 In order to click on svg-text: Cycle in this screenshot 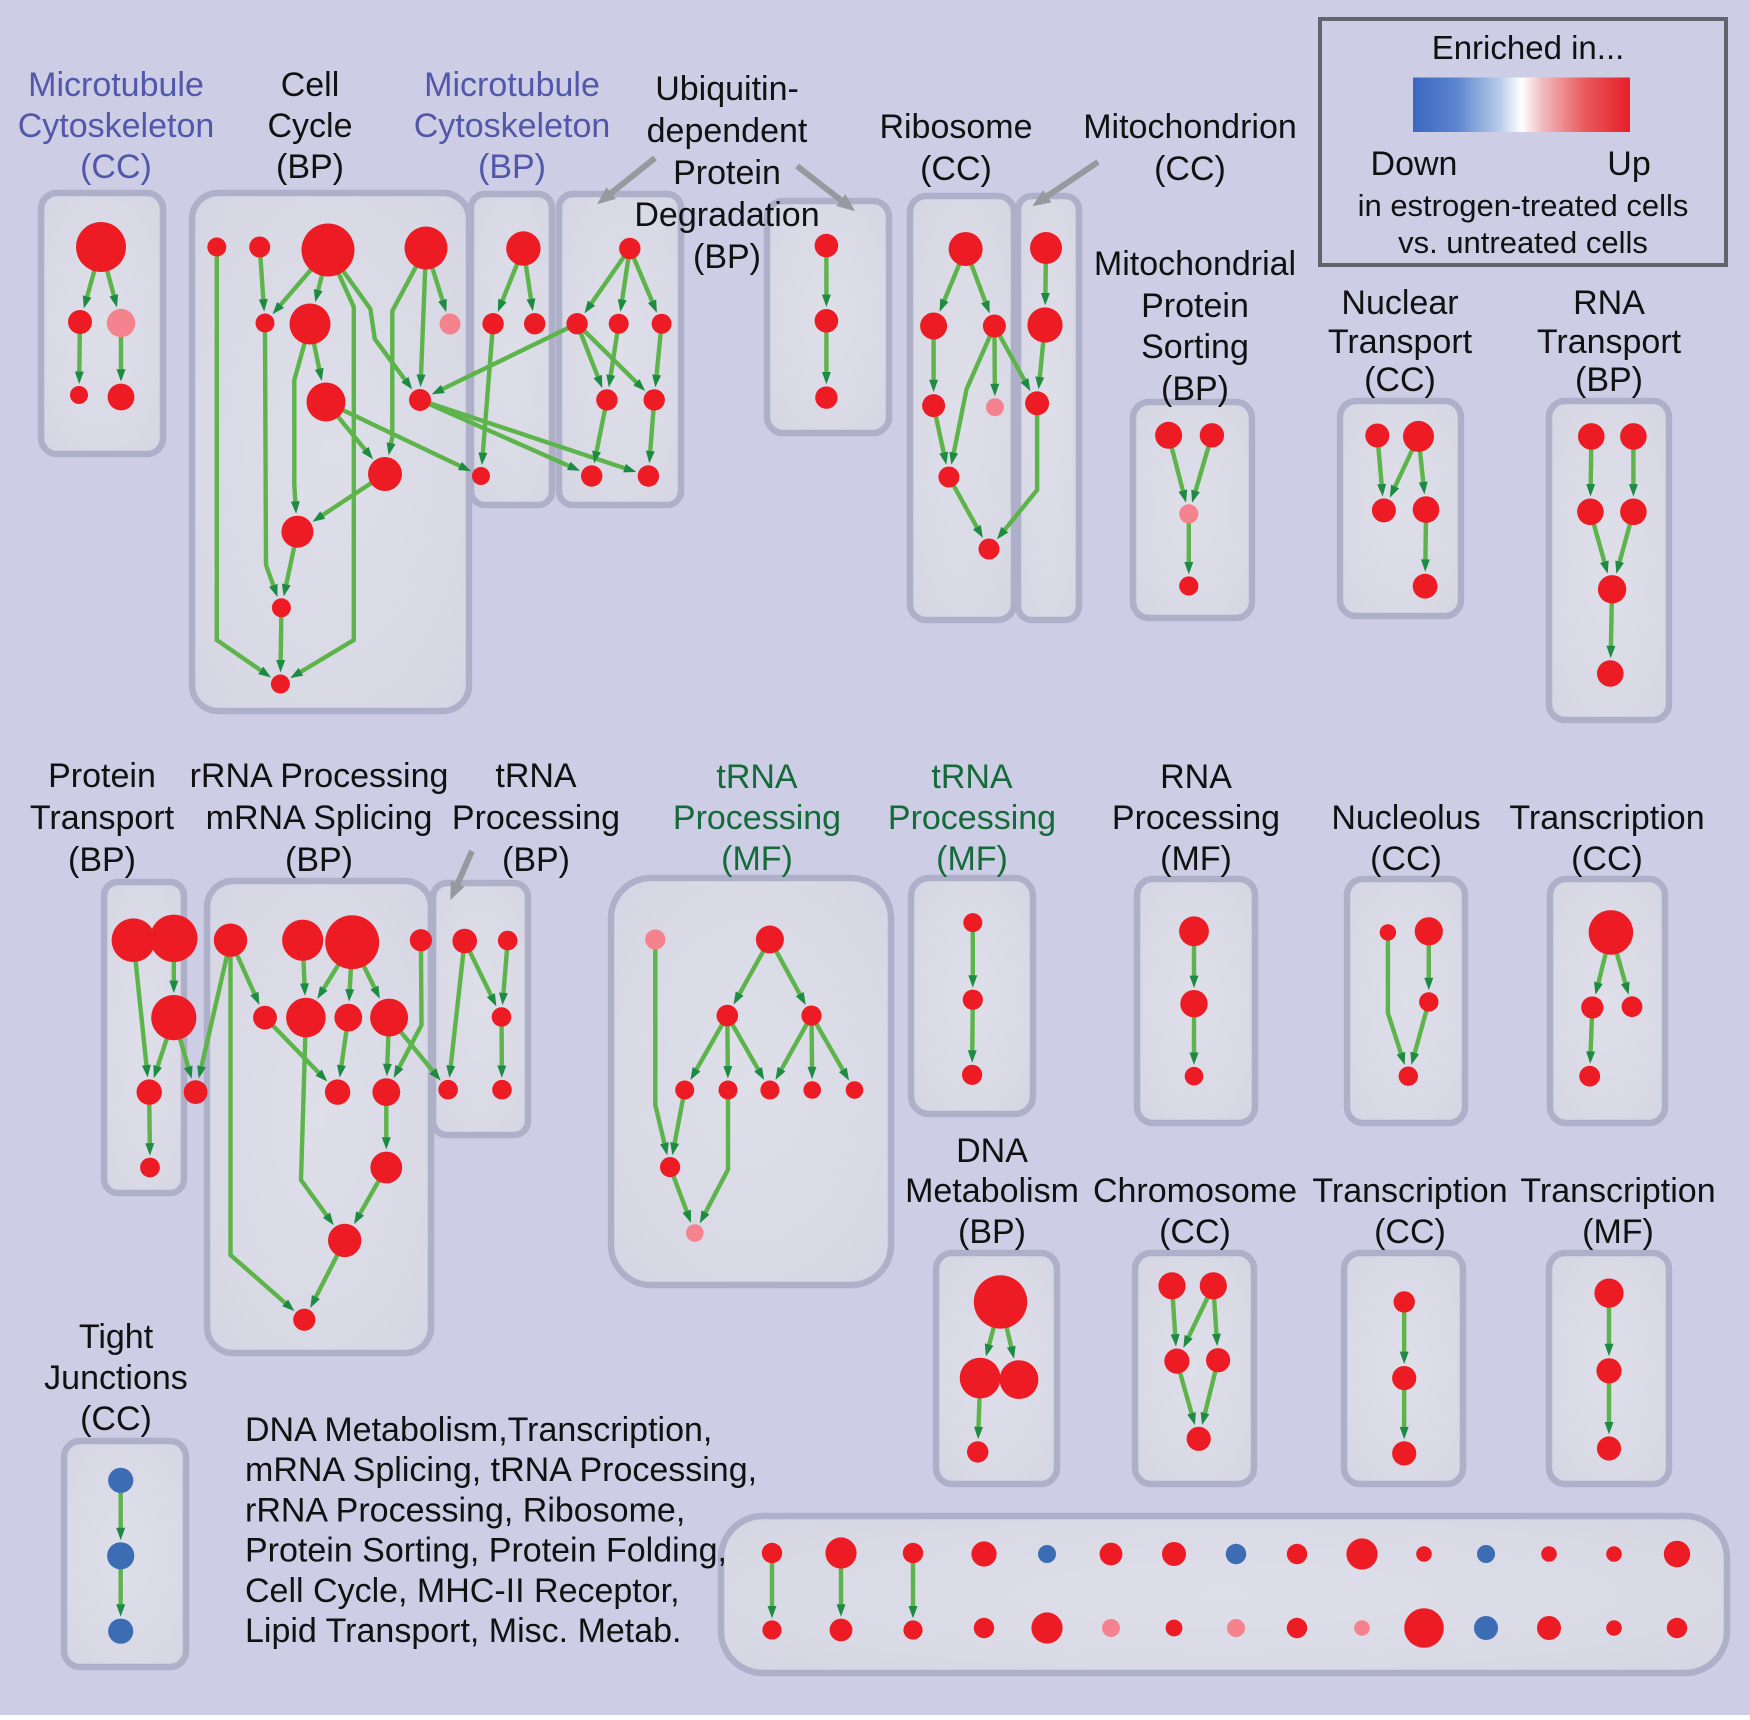, I will do `click(309, 126)`.